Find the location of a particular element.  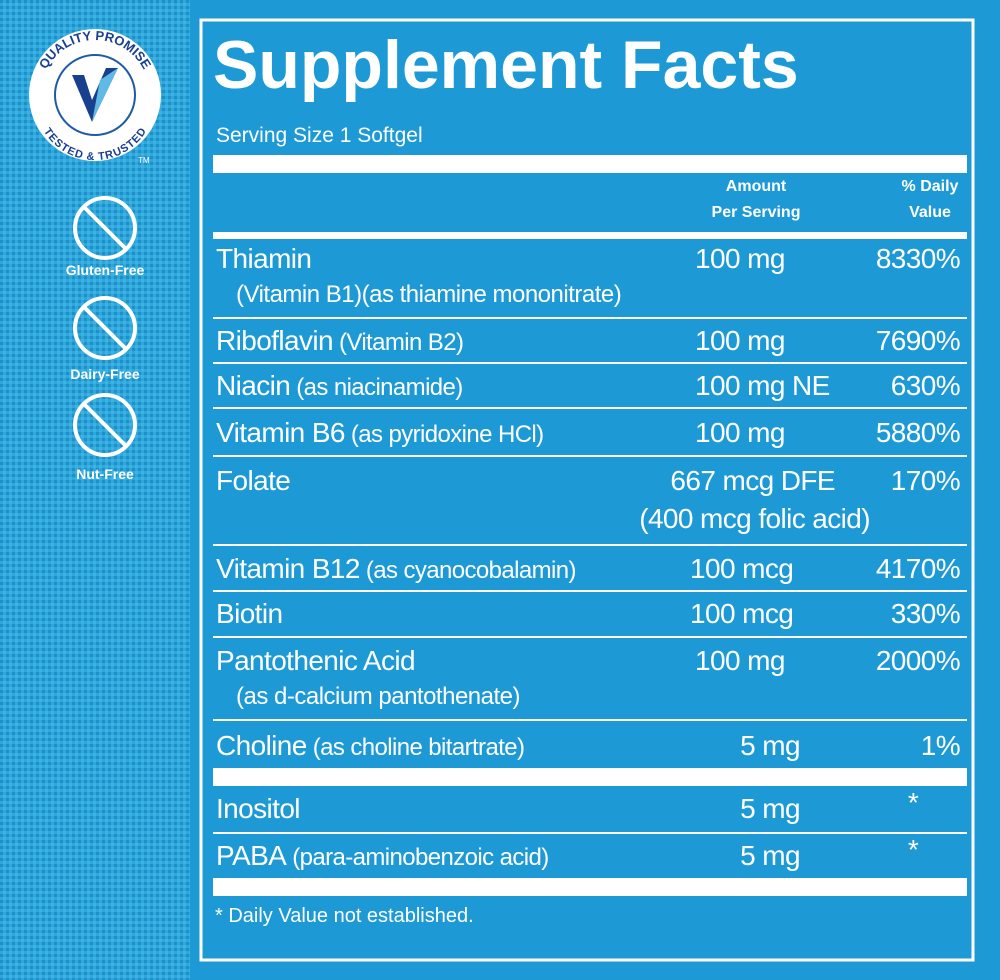

nutrient: Inositol is located at coordinates (258, 808).